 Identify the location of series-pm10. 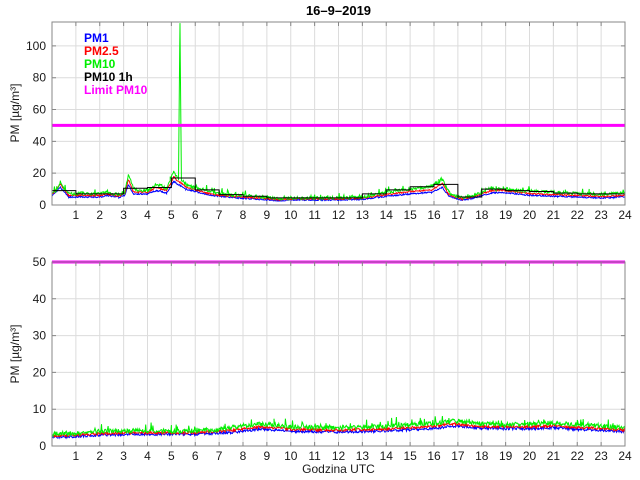
(338, 427).